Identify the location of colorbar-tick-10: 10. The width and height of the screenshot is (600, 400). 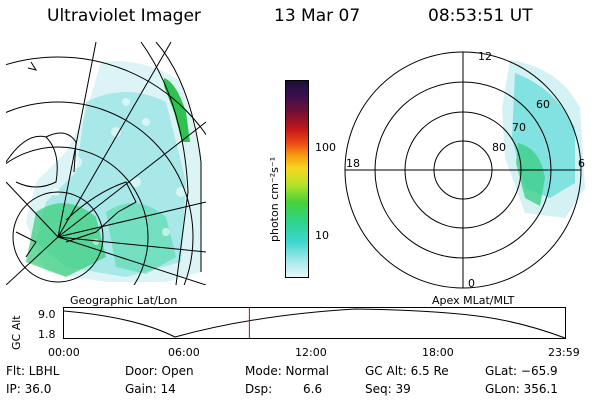
(322, 235).